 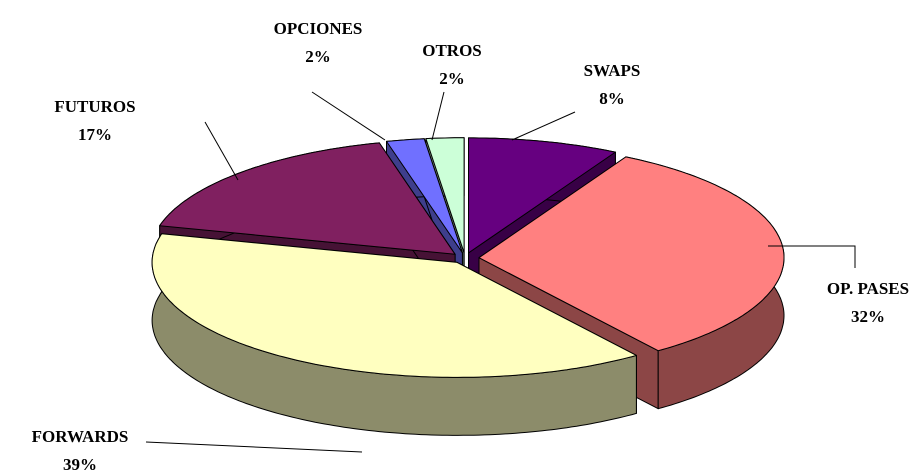 What do you see at coordinates (95, 134) in the screenshot?
I see `slice-value-label: 17%` at bounding box center [95, 134].